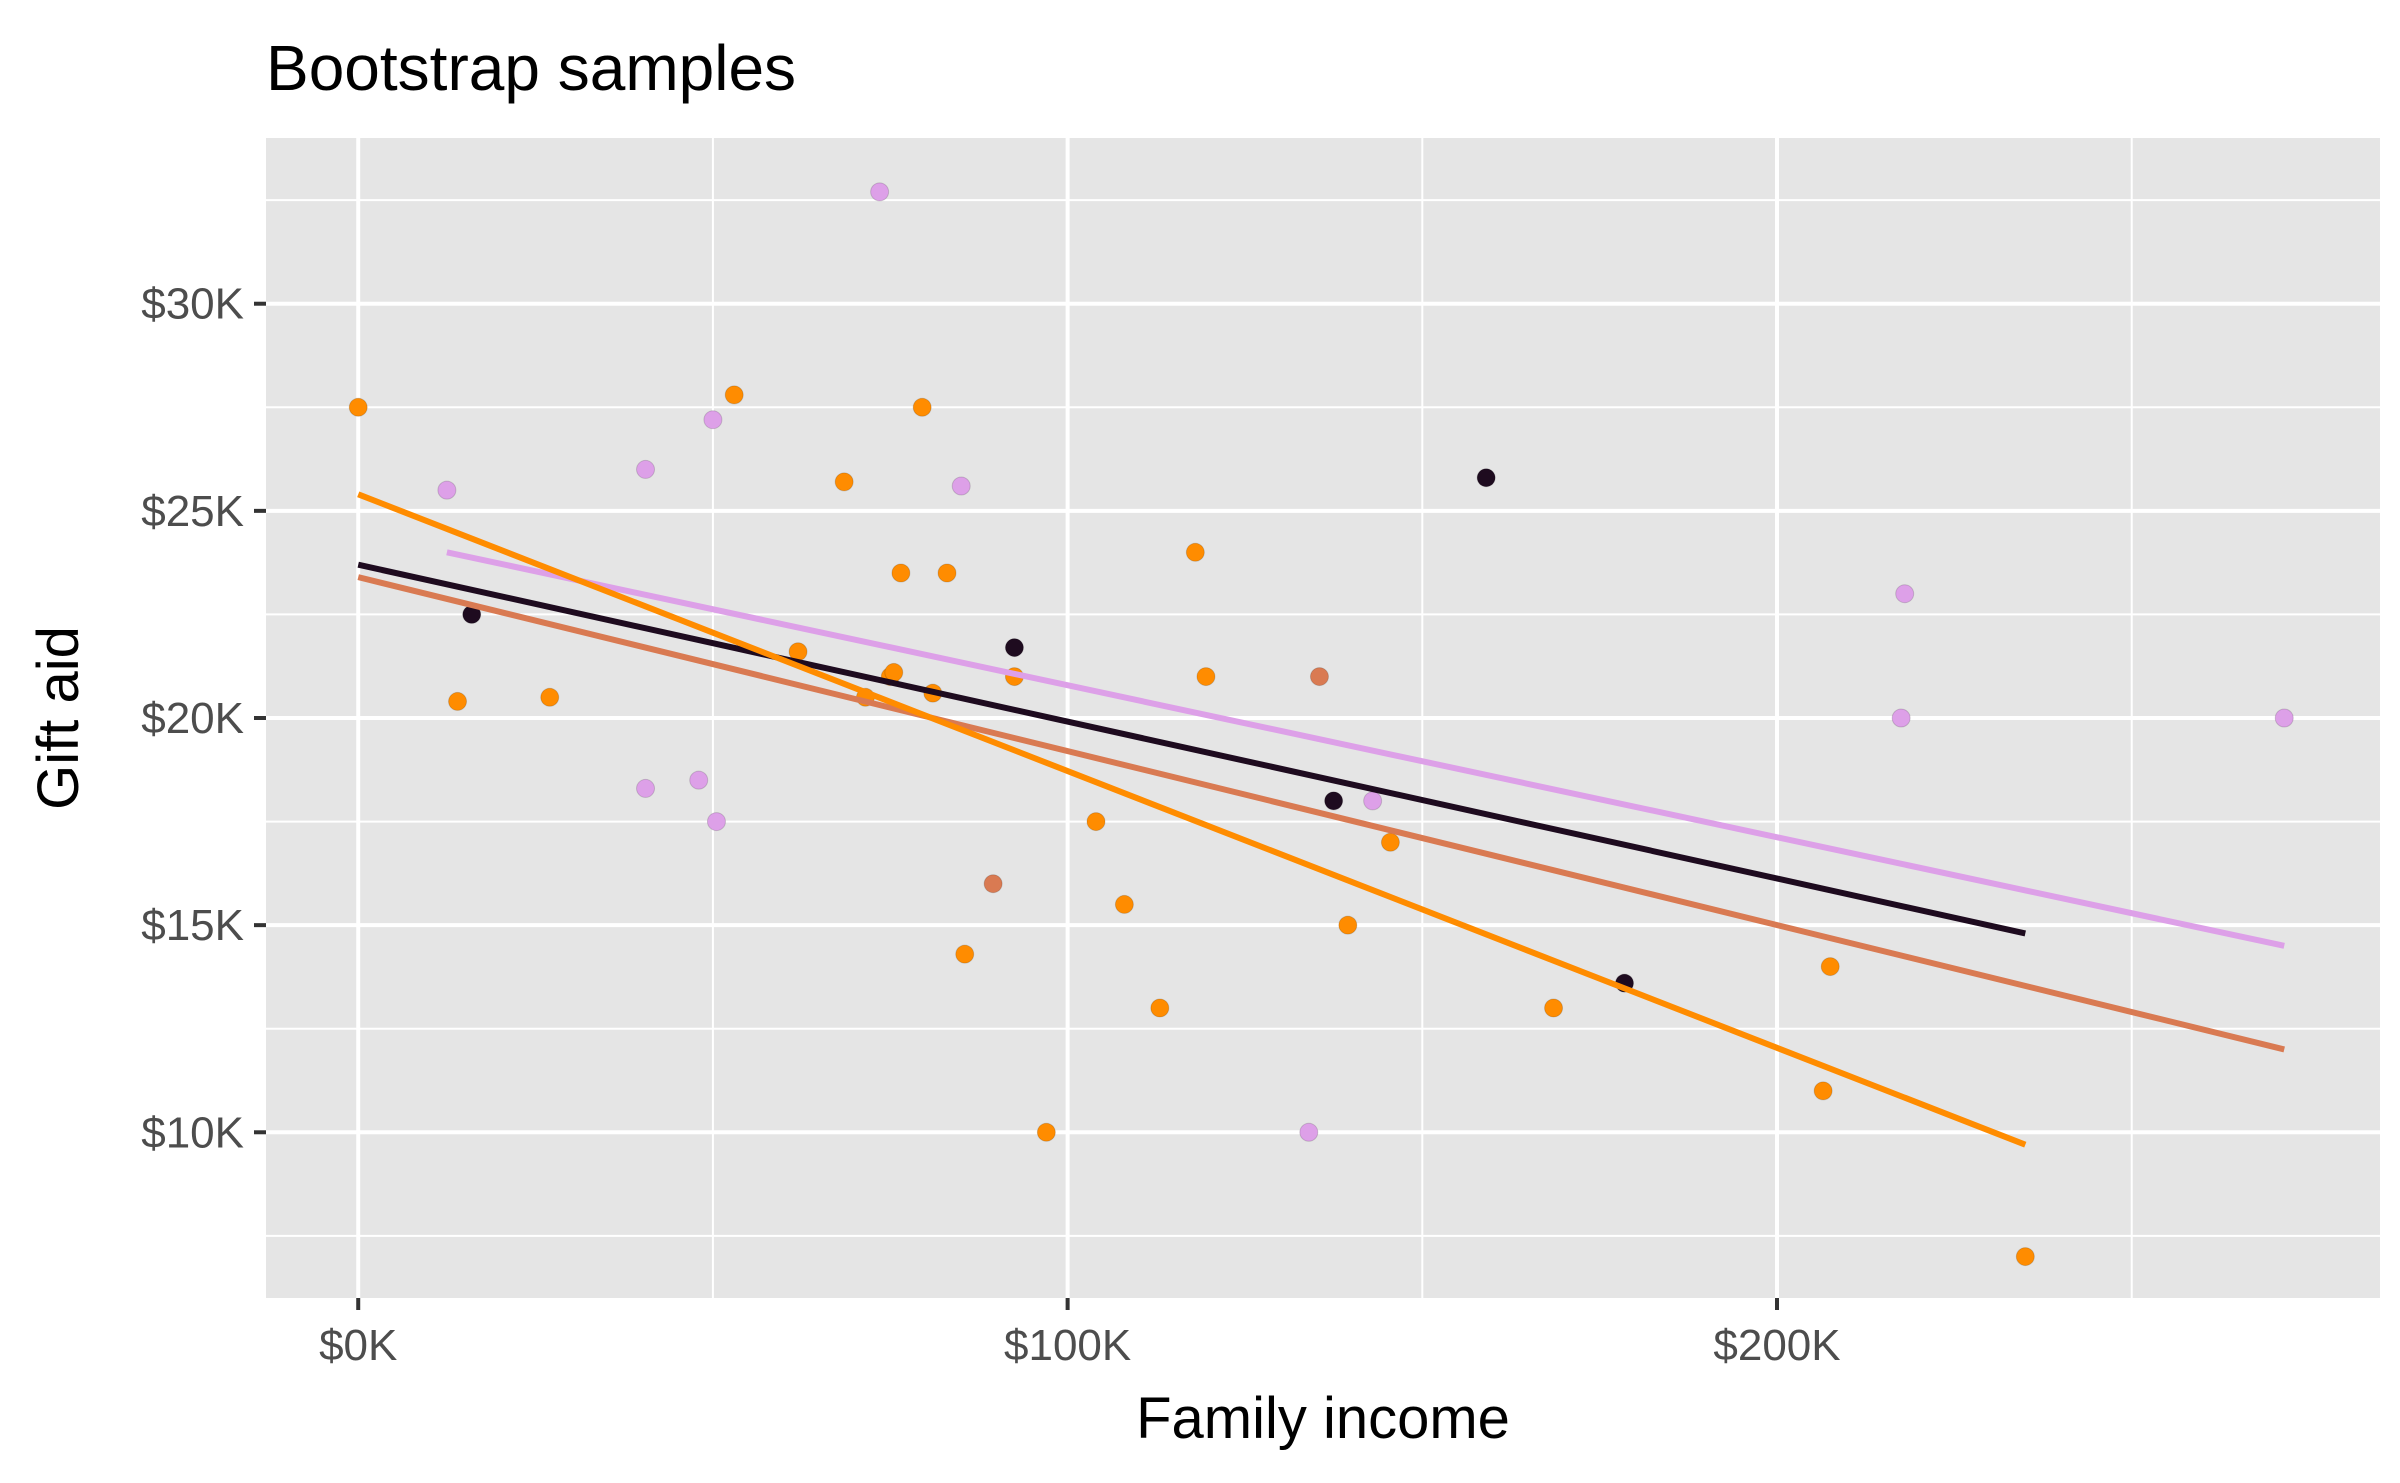 The height and width of the screenshot is (1483, 2400). I want to click on y-tick-label: $30K, so click(192, 304).